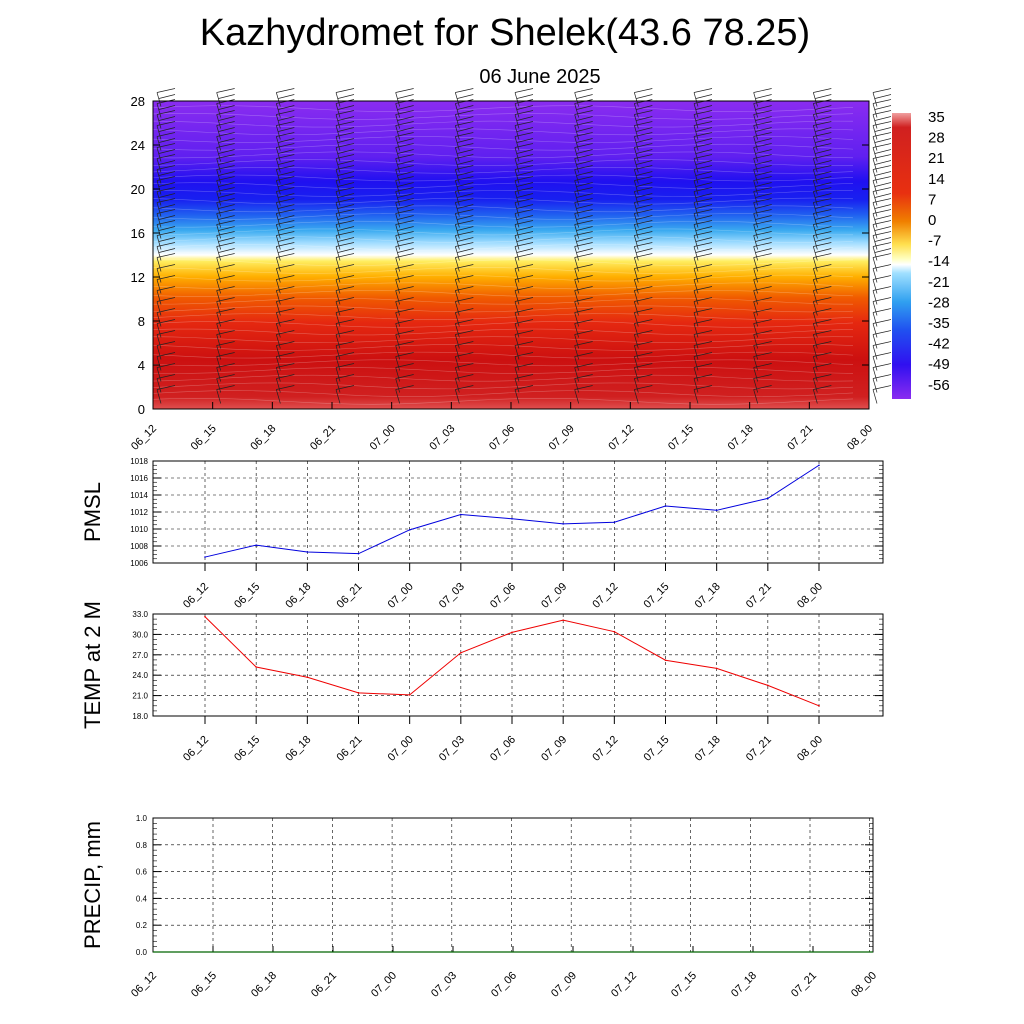 The width and height of the screenshot is (1024, 1024). Describe the element at coordinates (141, 365) in the screenshot. I see `y-tick-label: 4` at that location.